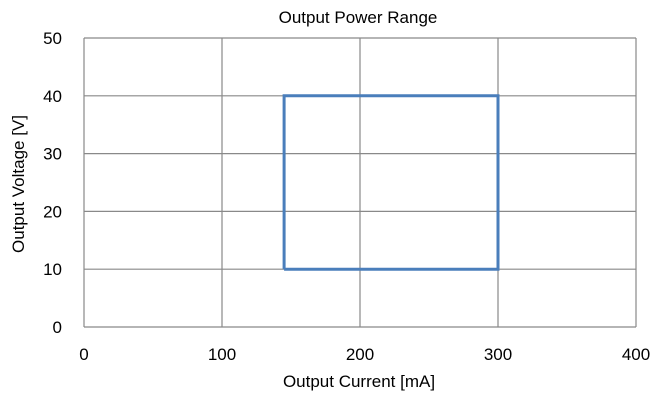  I want to click on x-tick-labels: 0 100 200 300 400, so click(364, 354).